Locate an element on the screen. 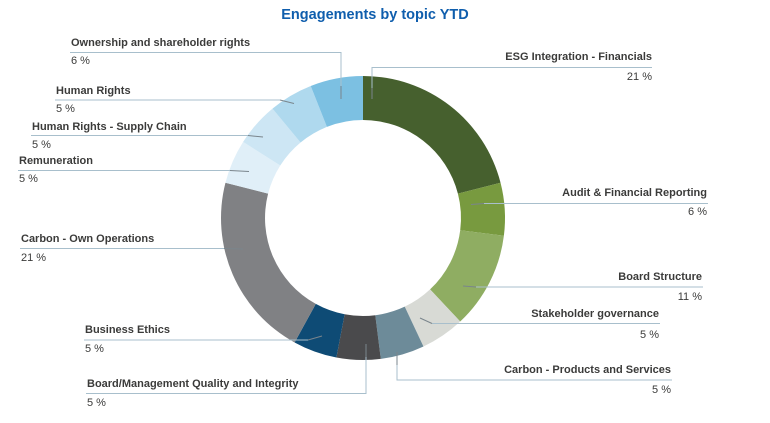 The width and height of the screenshot is (770, 423). donut-segment-board-management-quality-and-integrity is located at coordinates (358, 337).